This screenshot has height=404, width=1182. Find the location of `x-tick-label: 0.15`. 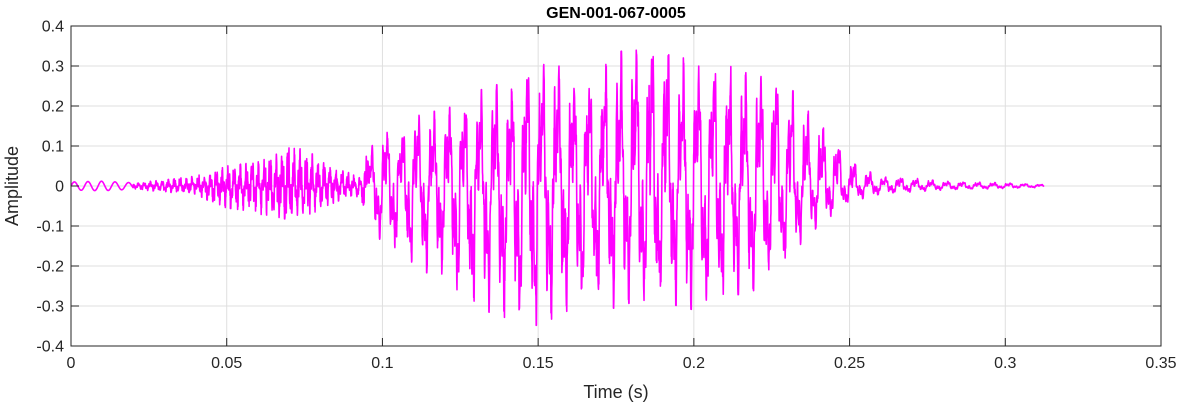

x-tick-label: 0.15 is located at coordinates (538, 363).